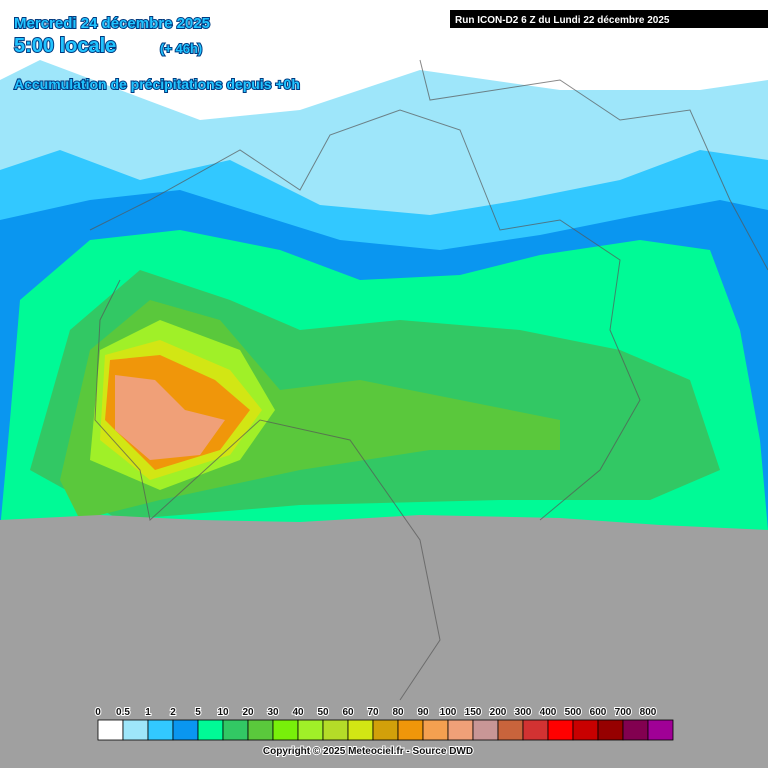 This screenshot has height=768, width=768. Describe the element at coordinates (65, 46) in the screenshot. I see `time-label: 5:00 locale` at that location.